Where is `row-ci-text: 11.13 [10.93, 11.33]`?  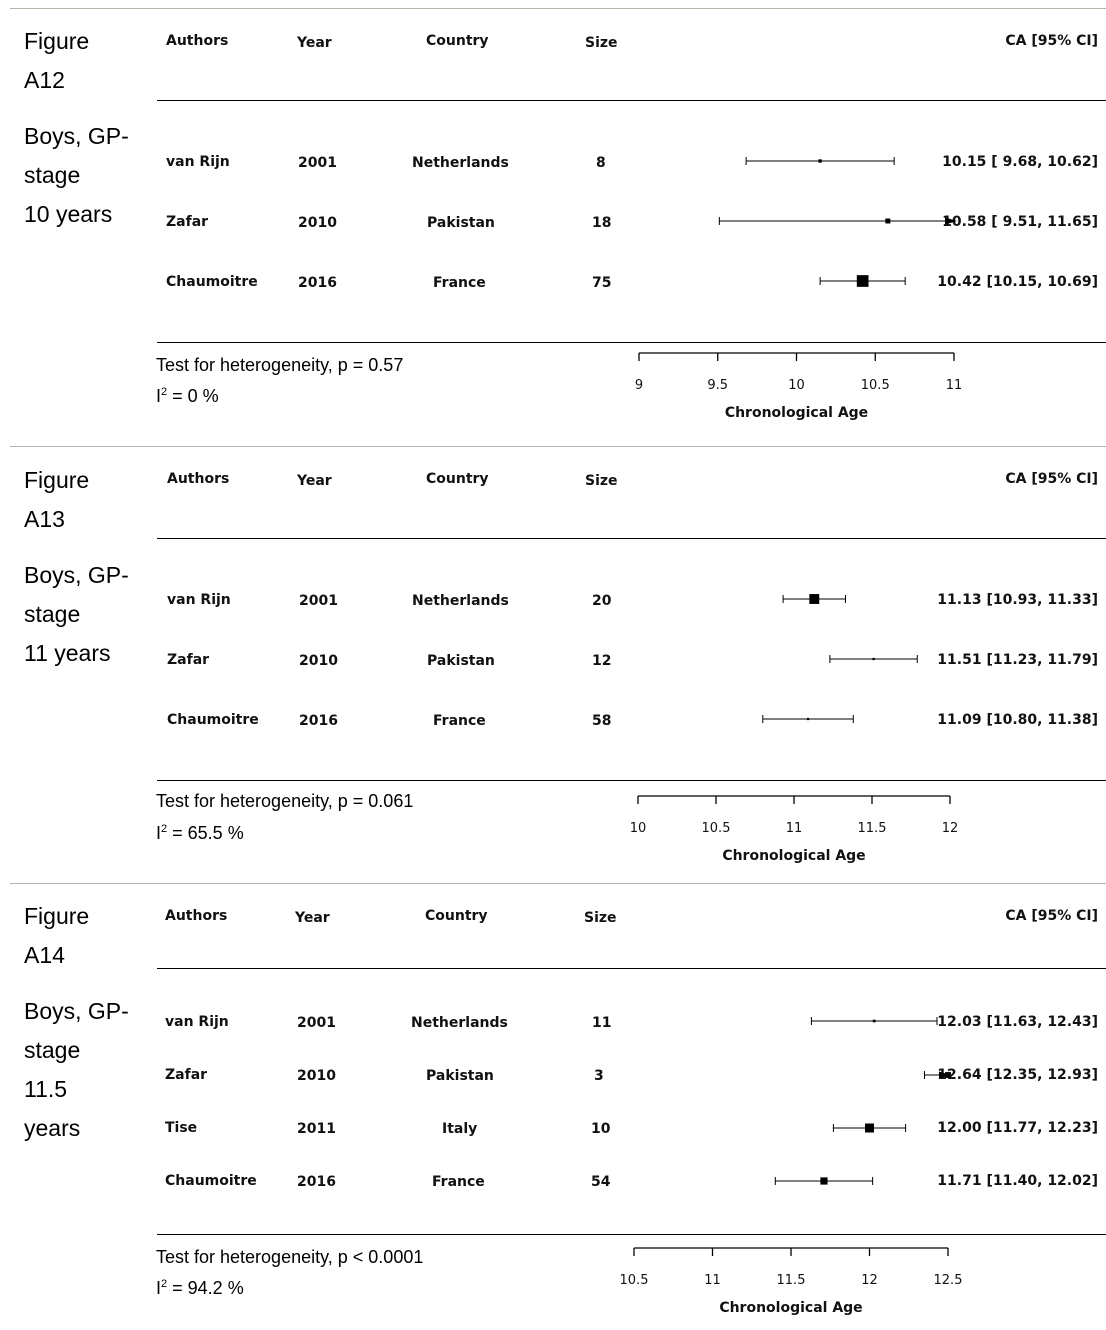 row-ci-text: 11.13 [10.93, 11.33] is located at coordinates (1017, 600).